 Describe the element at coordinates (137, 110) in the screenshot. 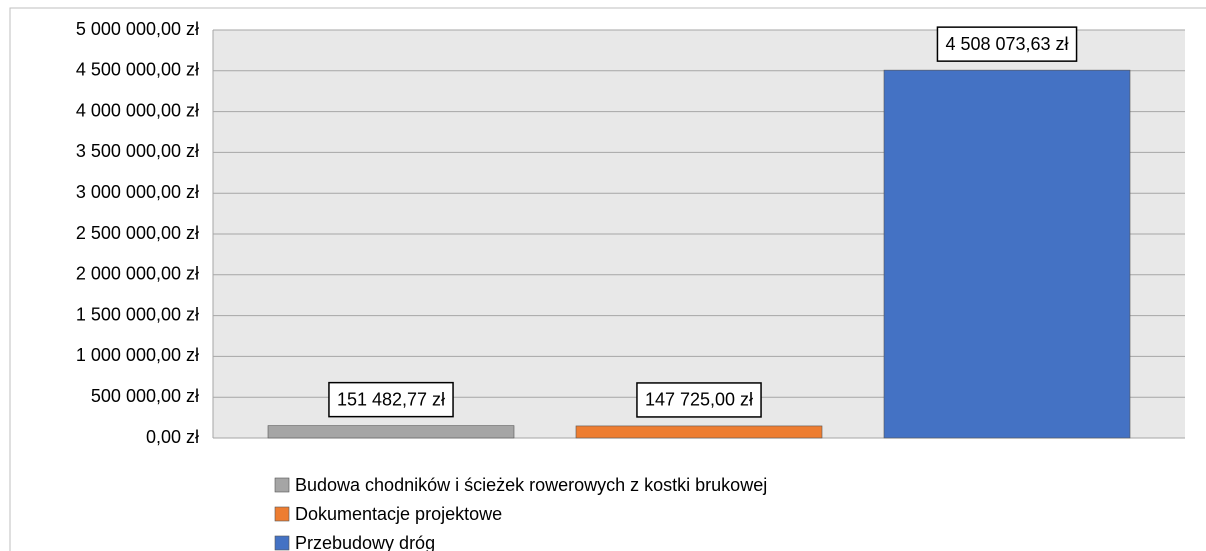

I see `y-tick-label: 4 000 000,00 zł` at that location.